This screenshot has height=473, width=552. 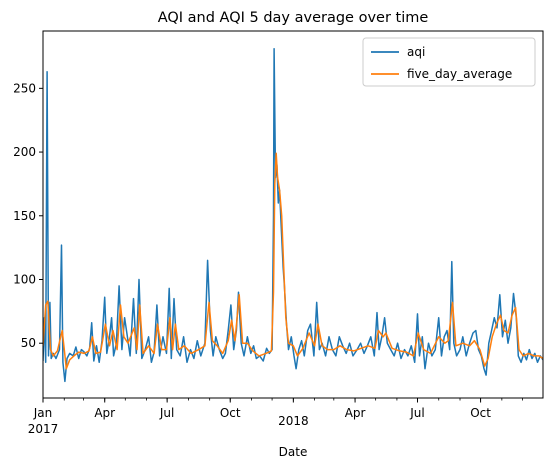 What do you see at coordinates (43, 429) in the screenshot?
I see `x-tick-year-label: 2017` at bounding box center [43, 429].